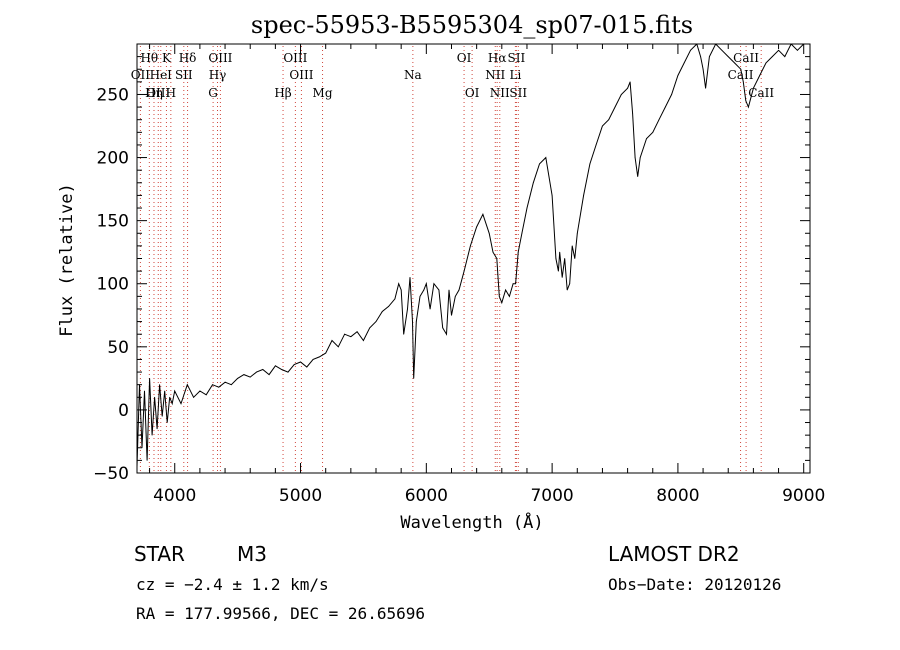  What do you see at coordinates (141, 75) in the screenshot?
I see `line-marker-label: OII` at bounding box center [141, 75].